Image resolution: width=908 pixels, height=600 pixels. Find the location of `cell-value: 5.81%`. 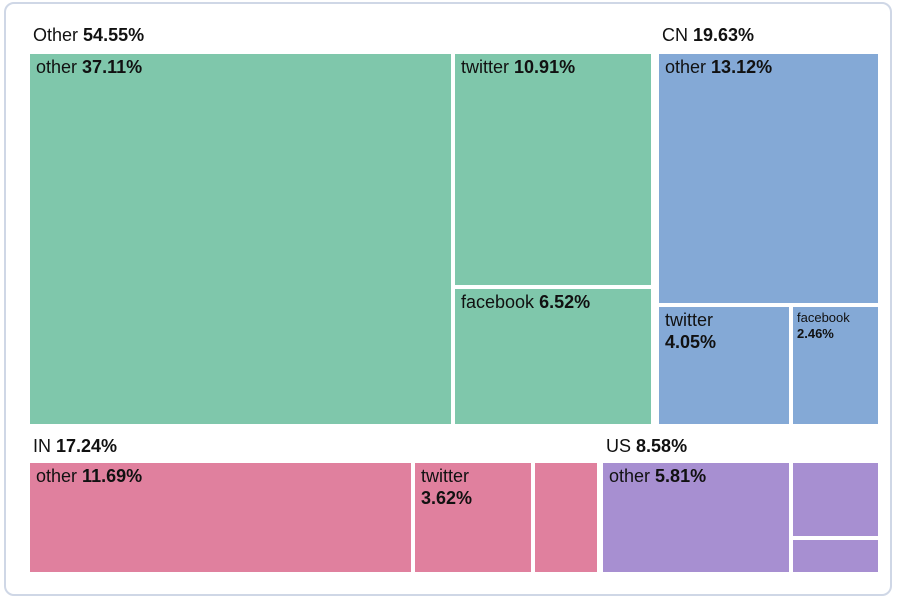

cell-value: 5.81% is located at coordinates (681, 476).